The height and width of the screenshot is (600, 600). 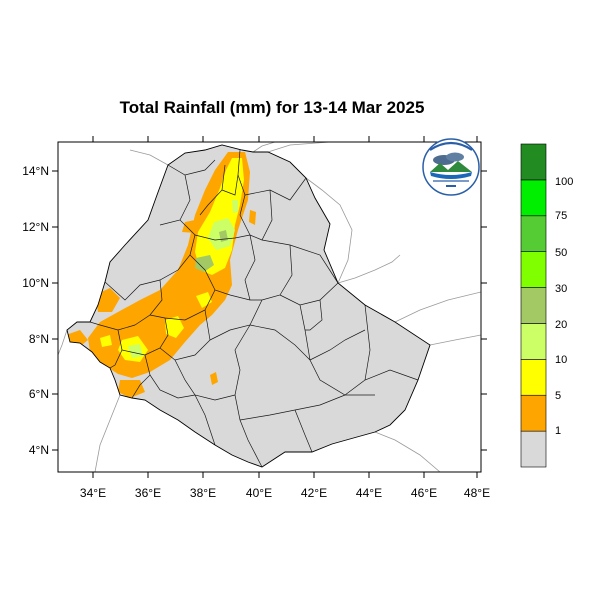 I want to click on rainfall-1-5mm, so click(x=161, y=275).